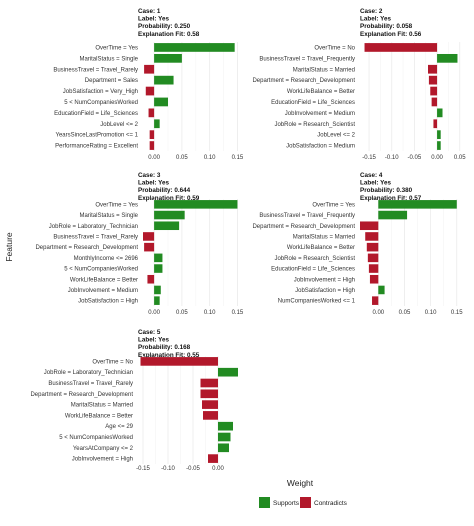 This screenshot has width=474, height=526. I want to click on panel-header-line: Probability: 0.168, so click(164, 347).